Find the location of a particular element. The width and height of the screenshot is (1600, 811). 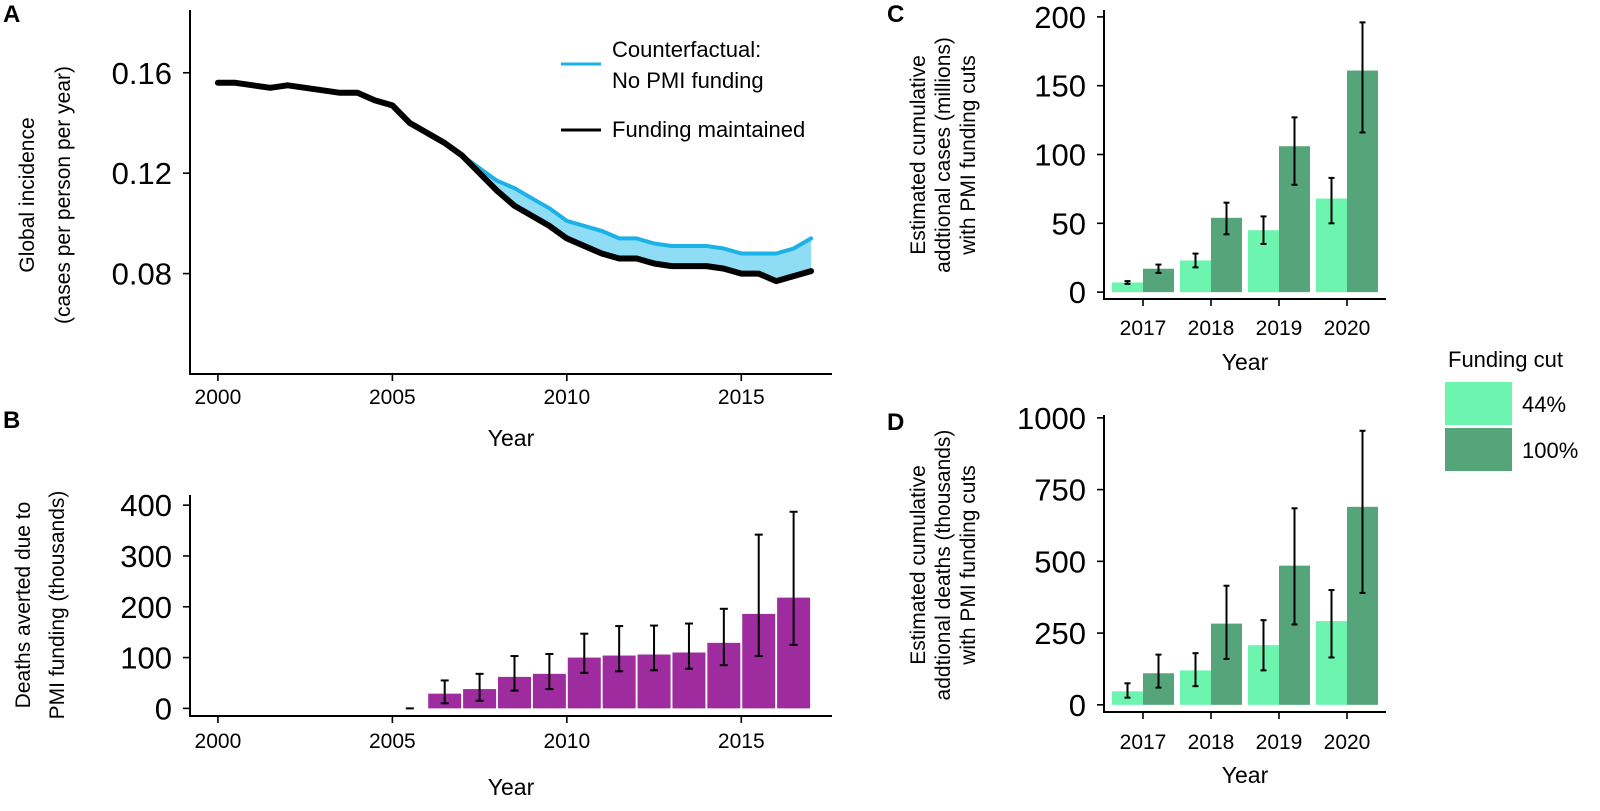

bar-cut-100-2017 is located at coordinates (1158, 280).